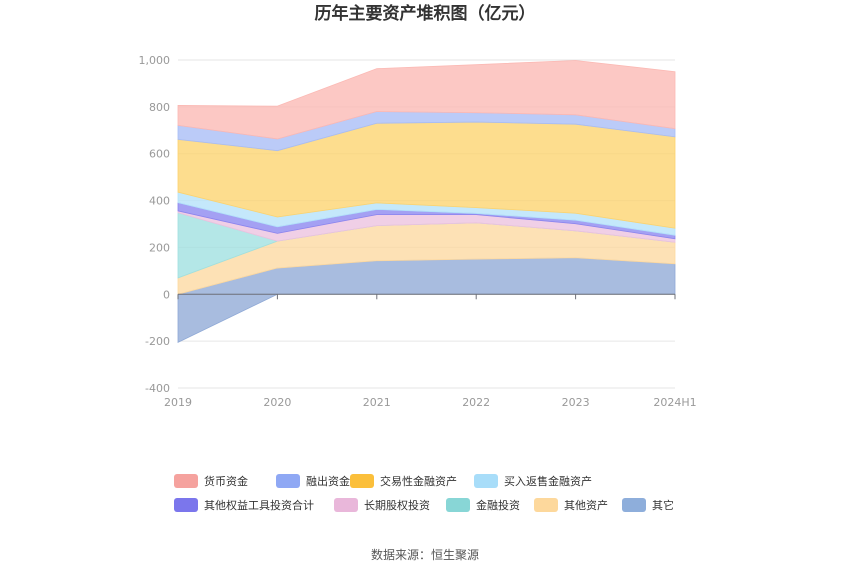  Describe the element at coordinates (548, 481) in the screenshot. I see `legend-label: 买入返售金融资产` at that location.